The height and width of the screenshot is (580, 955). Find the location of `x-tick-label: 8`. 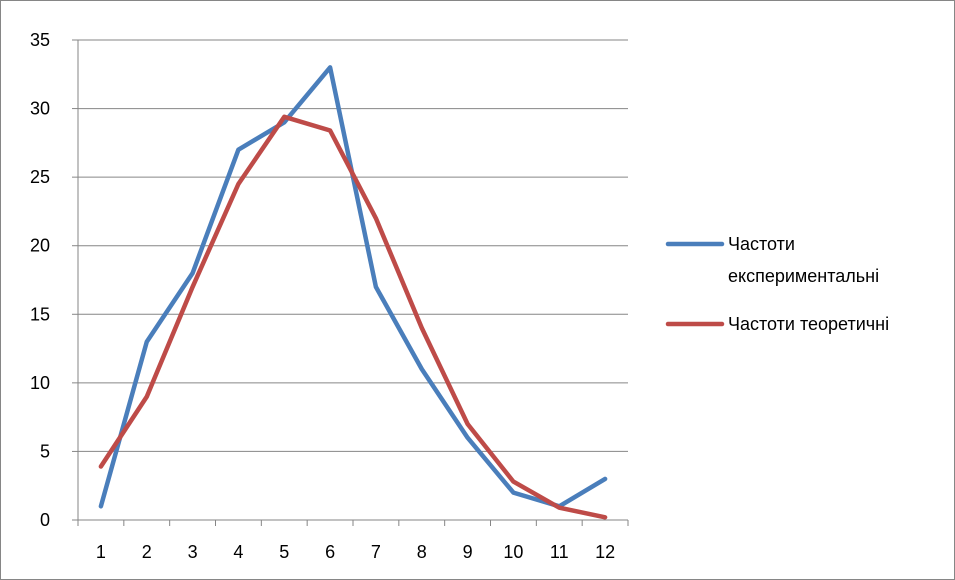

x-tick-label: 8 is located at coordinates (422, 552).